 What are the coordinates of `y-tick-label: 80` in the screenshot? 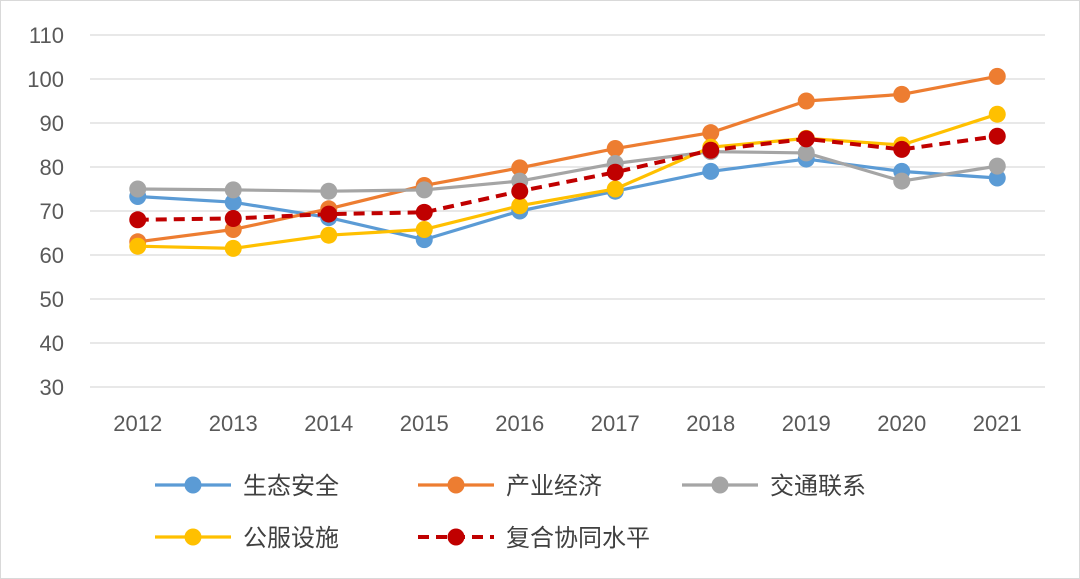 It's located at (52, 167).